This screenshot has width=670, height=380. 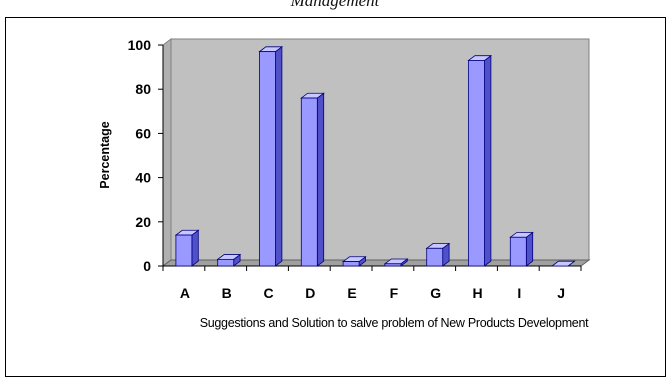 I want to click on bar-F, so click(x=396, y=262).